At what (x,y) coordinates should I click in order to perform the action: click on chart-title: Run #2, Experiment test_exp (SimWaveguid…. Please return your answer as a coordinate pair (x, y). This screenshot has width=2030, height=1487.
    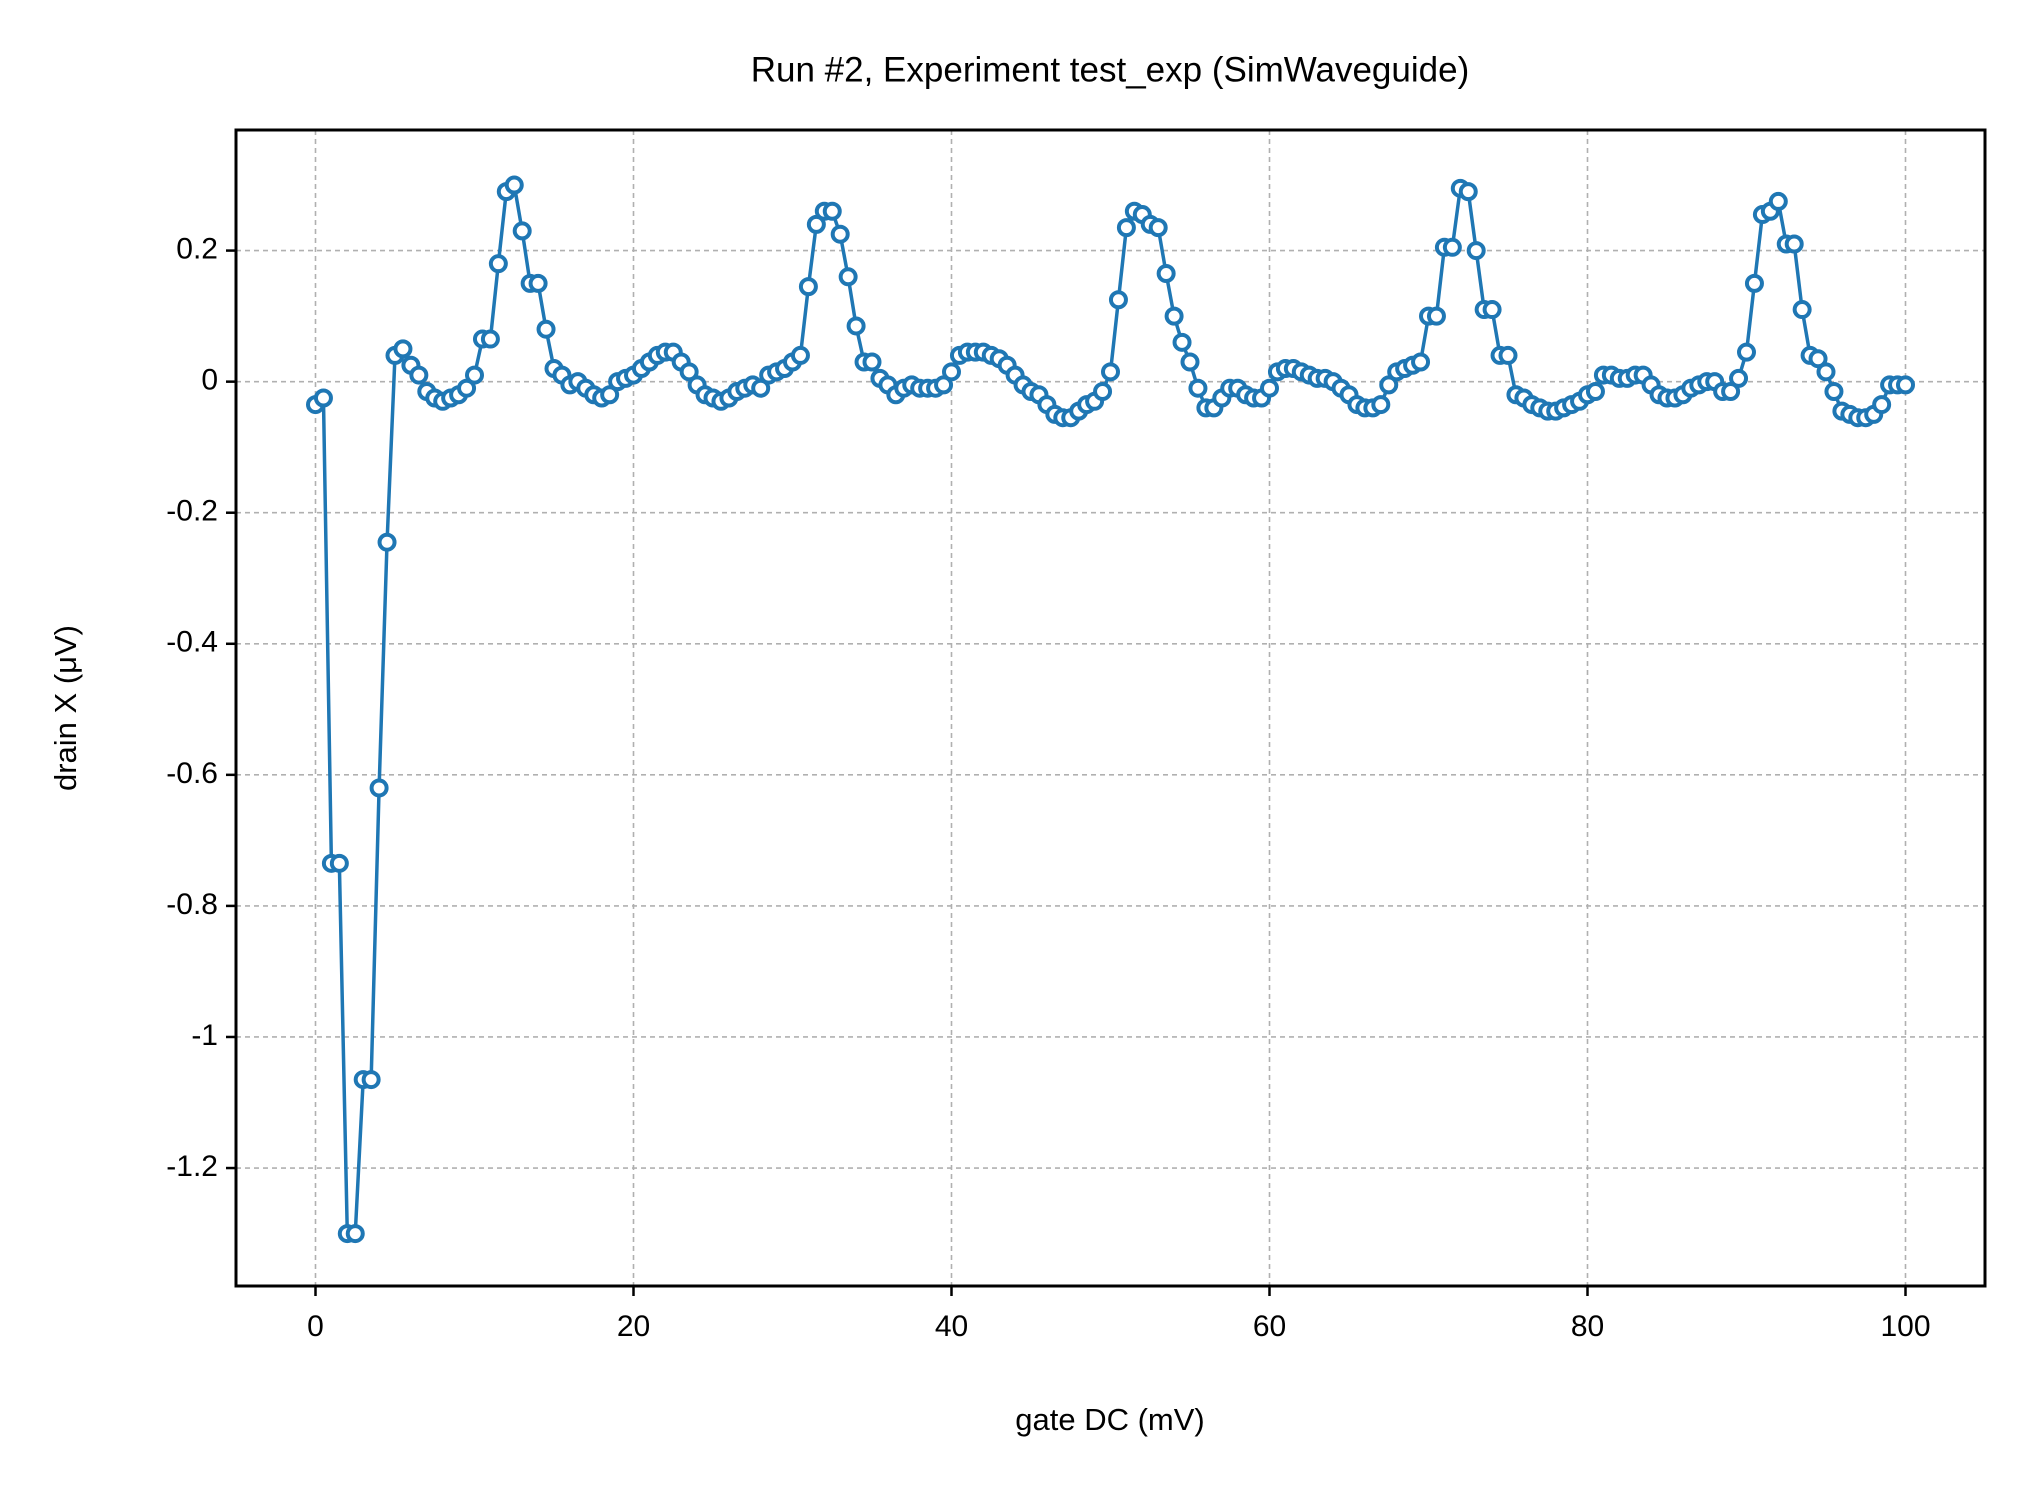
    Looking at the image, I should click on (1110, 69).